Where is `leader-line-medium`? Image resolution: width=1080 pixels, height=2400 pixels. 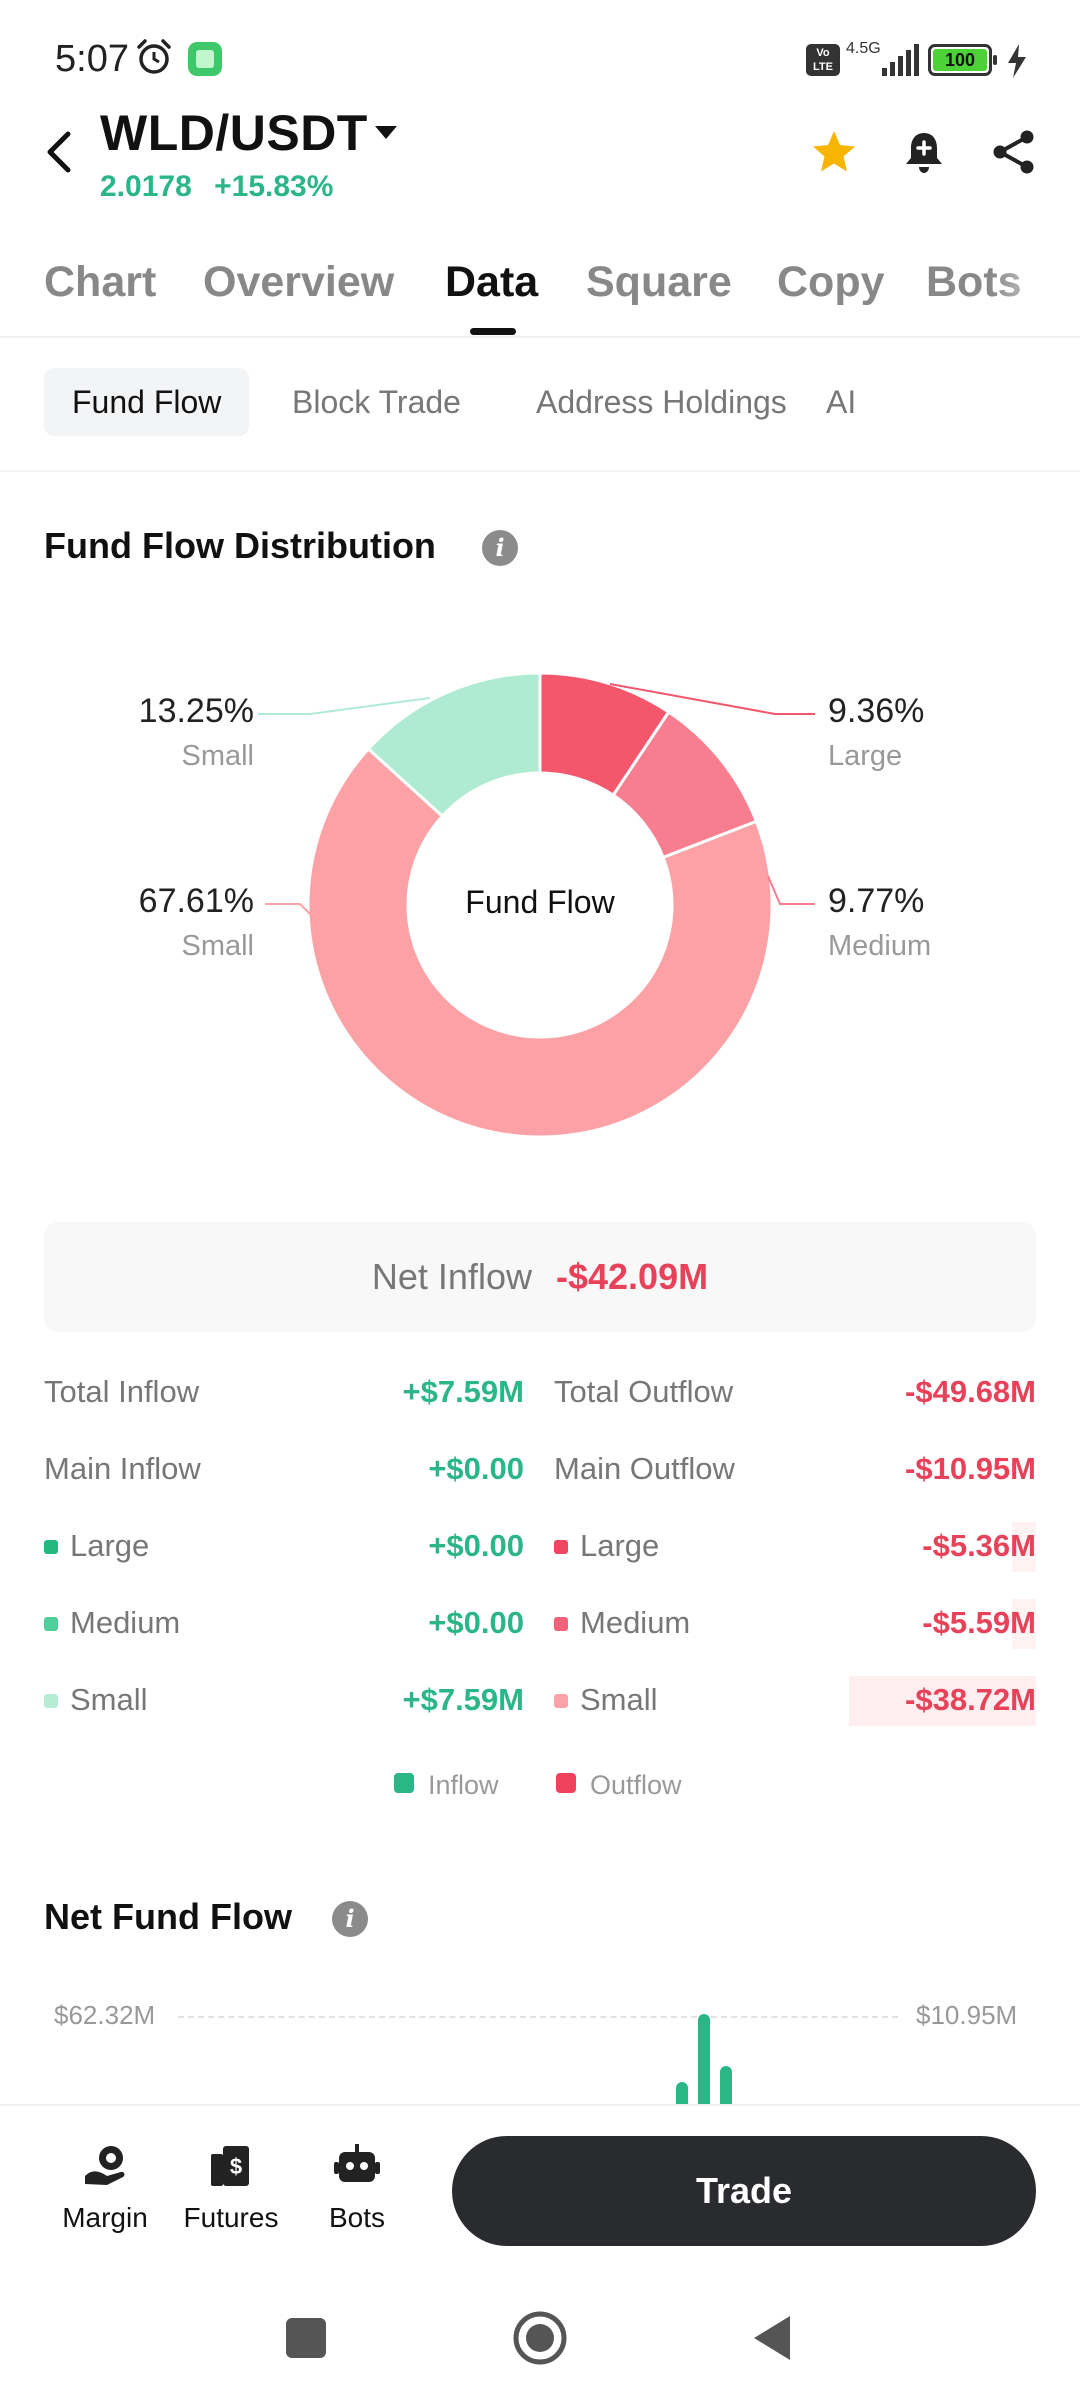
leader-line-medium is located at coordinates (791, 890).